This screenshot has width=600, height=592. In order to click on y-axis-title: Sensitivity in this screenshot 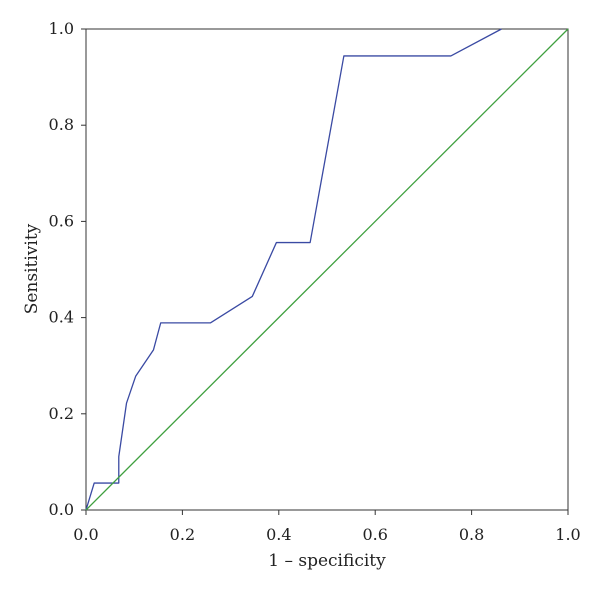, I will do `click(32, 268)`.